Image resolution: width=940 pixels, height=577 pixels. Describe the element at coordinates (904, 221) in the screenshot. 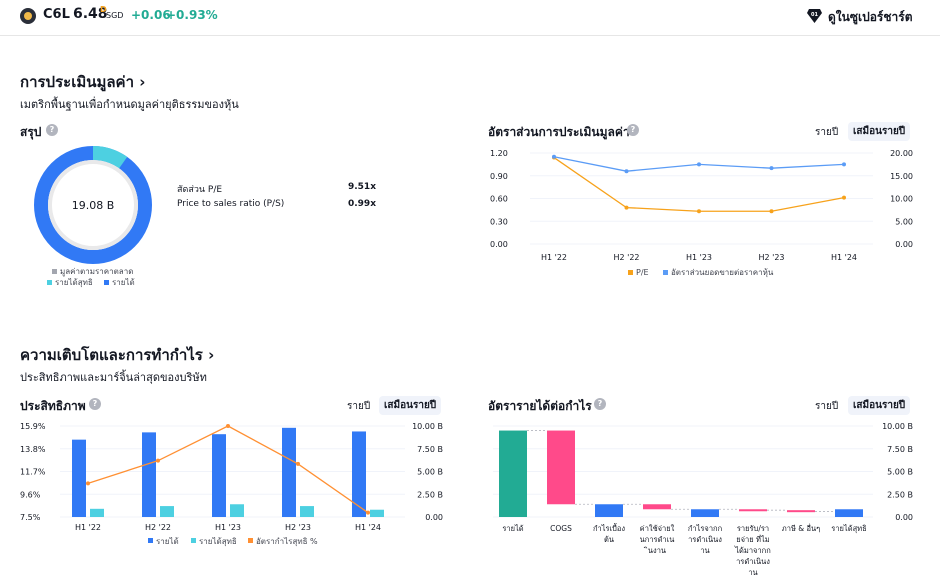

I see `y-right-tick: 5.00` at that location.